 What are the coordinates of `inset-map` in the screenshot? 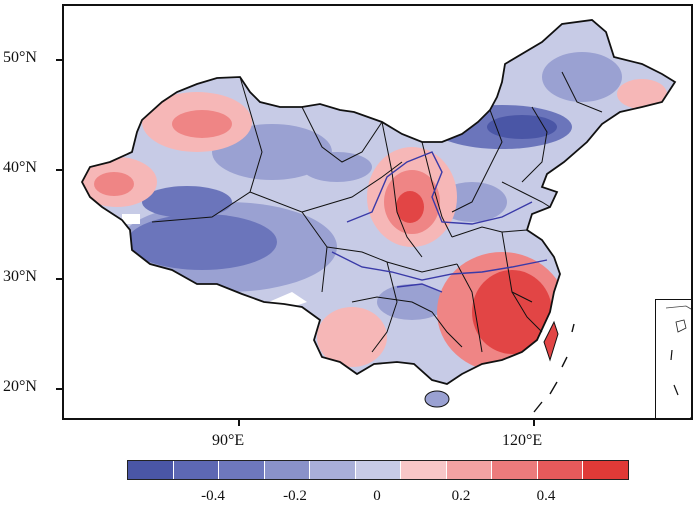 It's located at (678, 361).